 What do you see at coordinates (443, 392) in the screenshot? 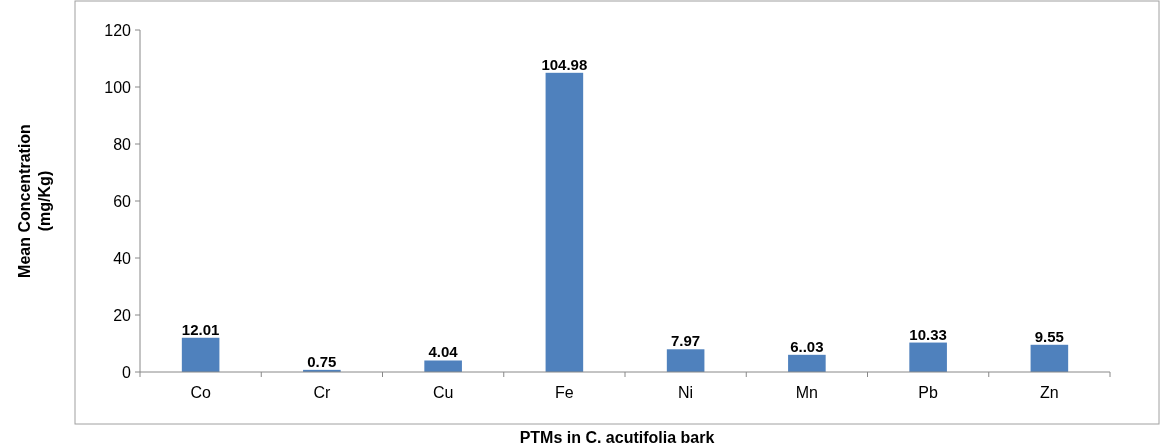
I see `x-tick-label: Cu` at bounding box center [443, 392].